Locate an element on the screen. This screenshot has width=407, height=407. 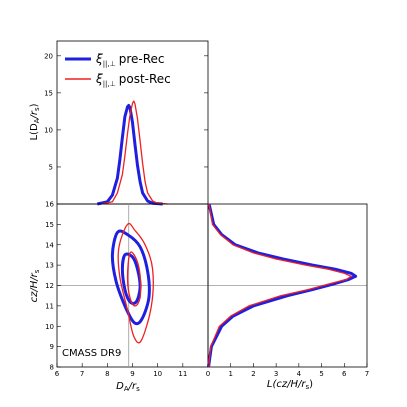
bl-y-tick-label: 10 is located at coordinates (49, 327).